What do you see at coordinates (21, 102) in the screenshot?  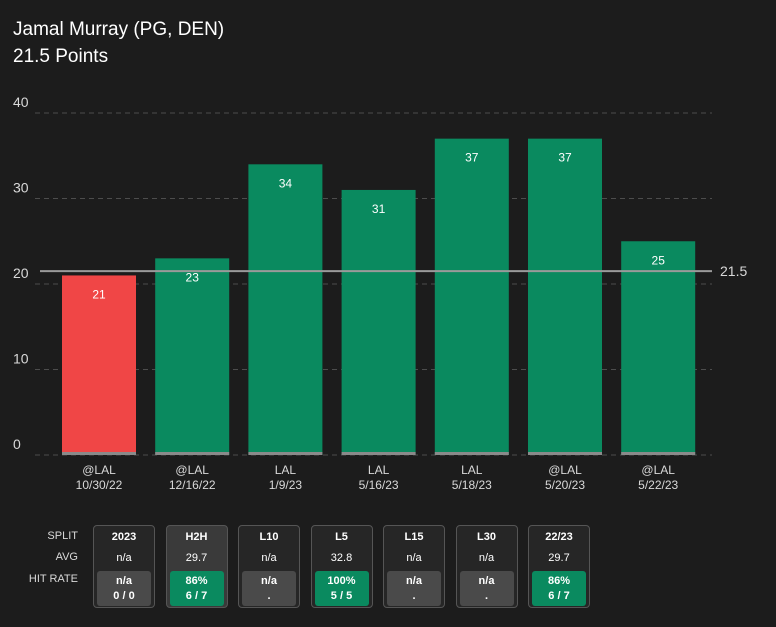 I see `y-tick-label-40: 40` at bounding box center [21, 102].